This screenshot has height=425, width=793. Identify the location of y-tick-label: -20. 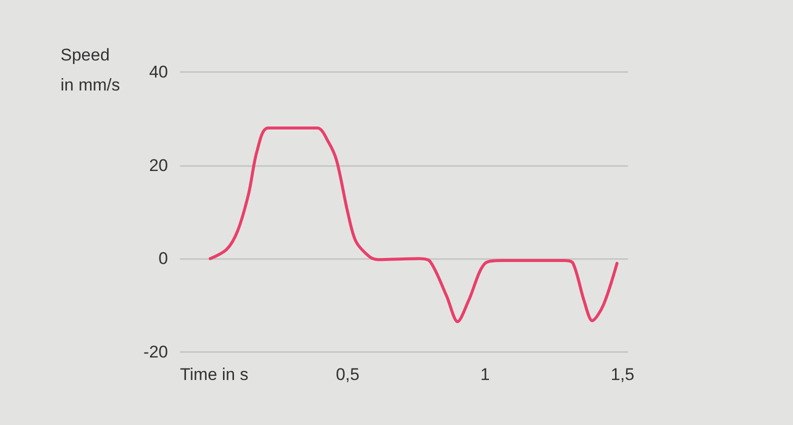
(155, 352).